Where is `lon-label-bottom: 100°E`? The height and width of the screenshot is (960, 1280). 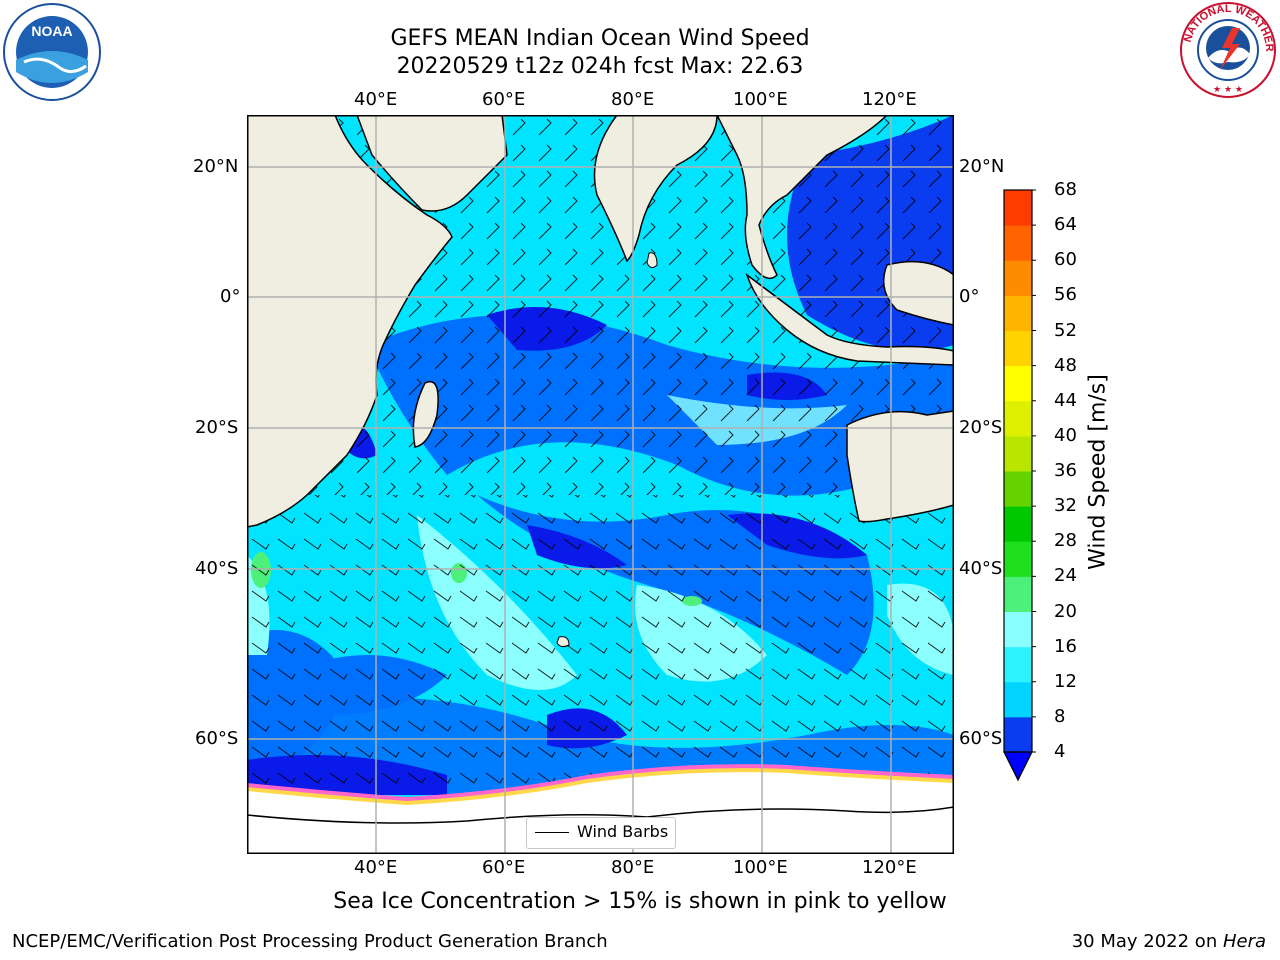
lon-label-bottom: 100°E is located at coordinates (760, 867).